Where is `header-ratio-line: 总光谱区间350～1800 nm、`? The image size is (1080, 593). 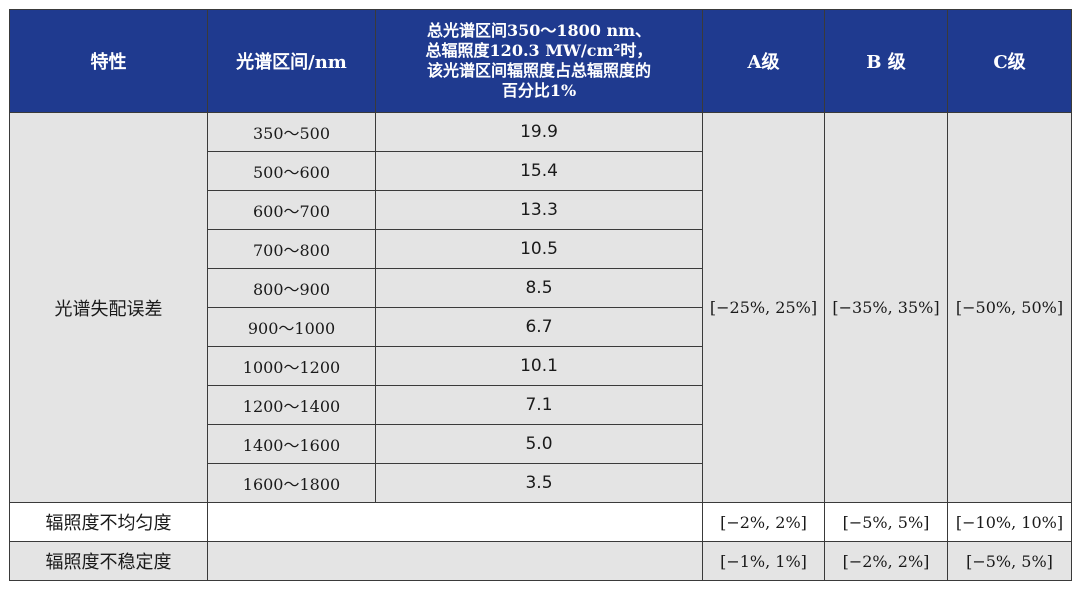 header-ratio-line: 总光谱区间350～1800 nm、 is located at coordinates (539, 30).